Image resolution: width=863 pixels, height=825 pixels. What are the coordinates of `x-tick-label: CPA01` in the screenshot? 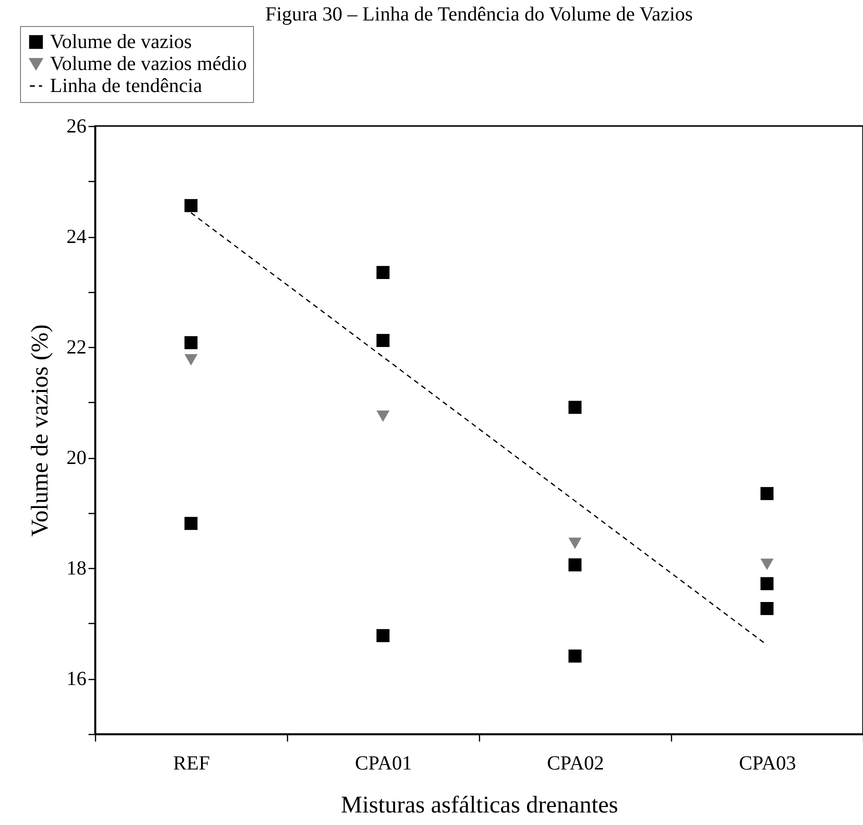 It's located at (383, 763).